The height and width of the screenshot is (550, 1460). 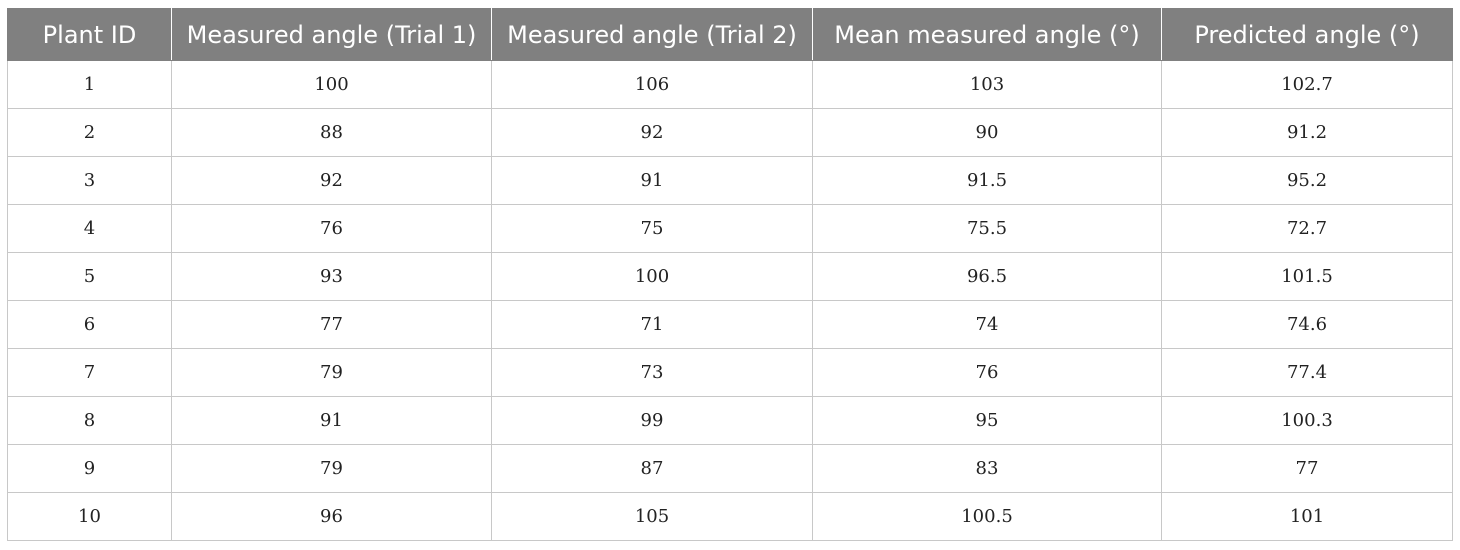 I want to click on cell-trial-2: 73, so click(x=652, y=372).